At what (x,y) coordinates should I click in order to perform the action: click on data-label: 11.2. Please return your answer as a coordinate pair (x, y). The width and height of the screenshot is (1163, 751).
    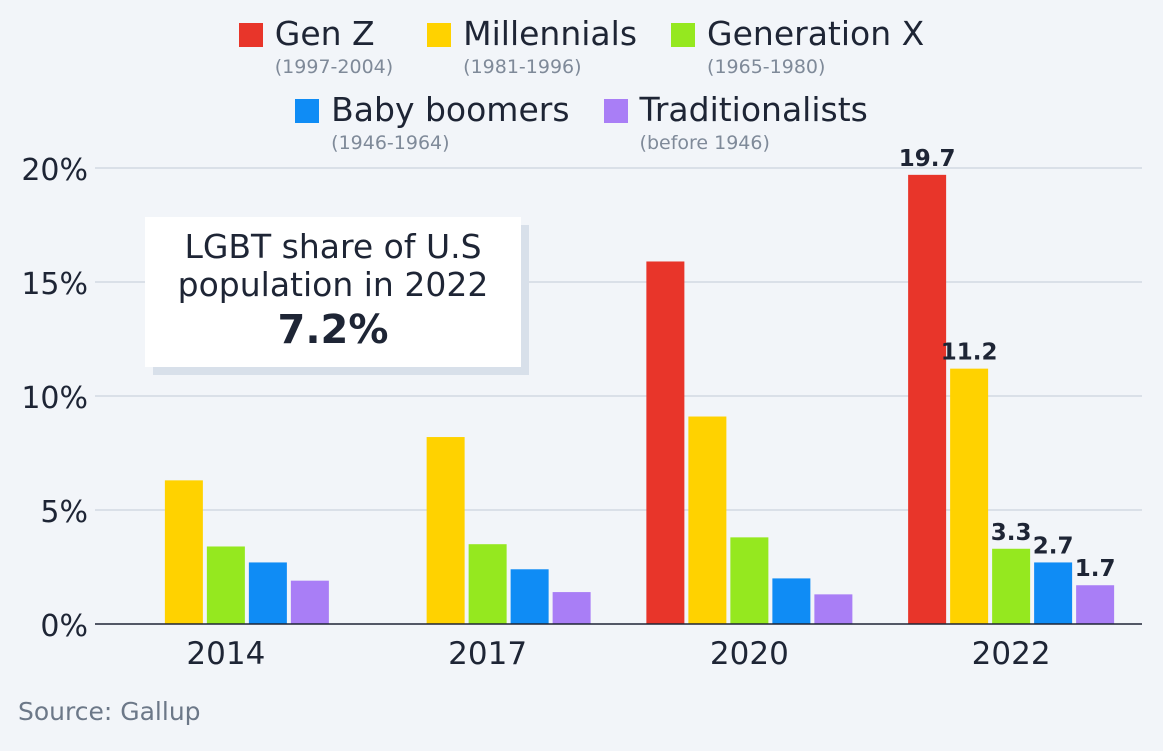
    Looking at the image, I should click on (969, 353).